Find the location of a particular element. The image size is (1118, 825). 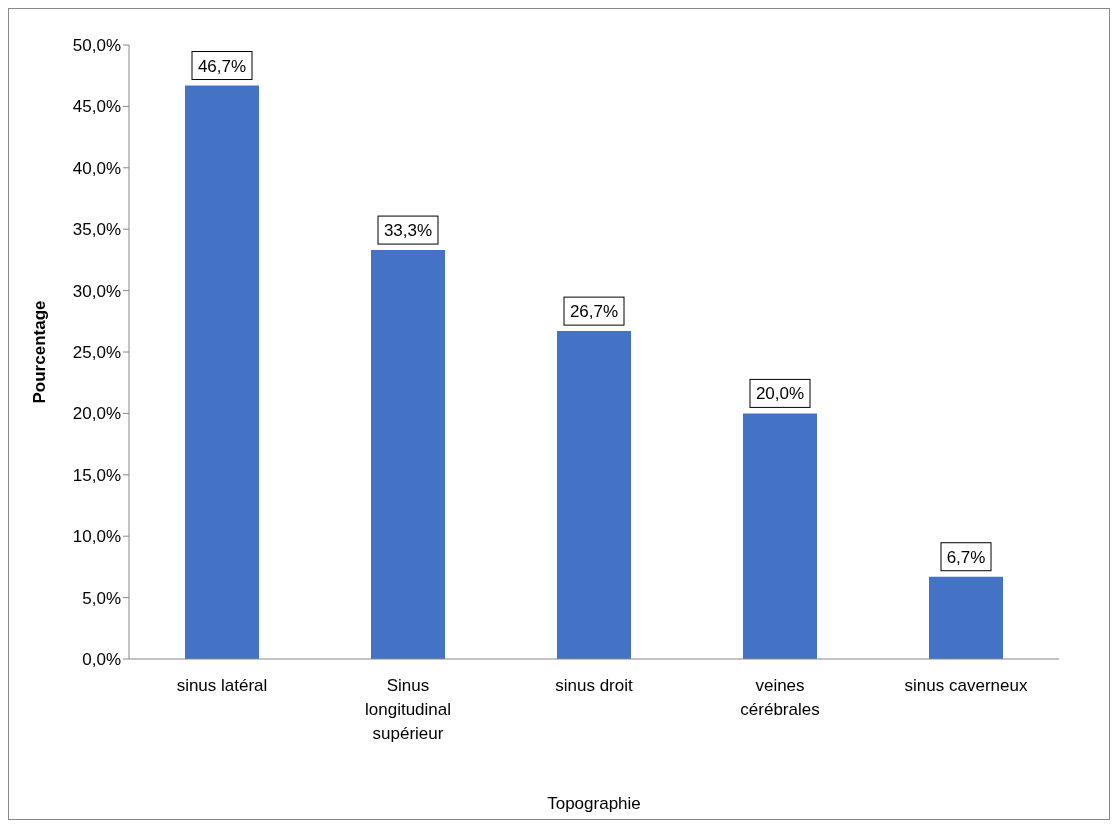

y-tick-label: 20,0% is located at coordinates (96, 414).